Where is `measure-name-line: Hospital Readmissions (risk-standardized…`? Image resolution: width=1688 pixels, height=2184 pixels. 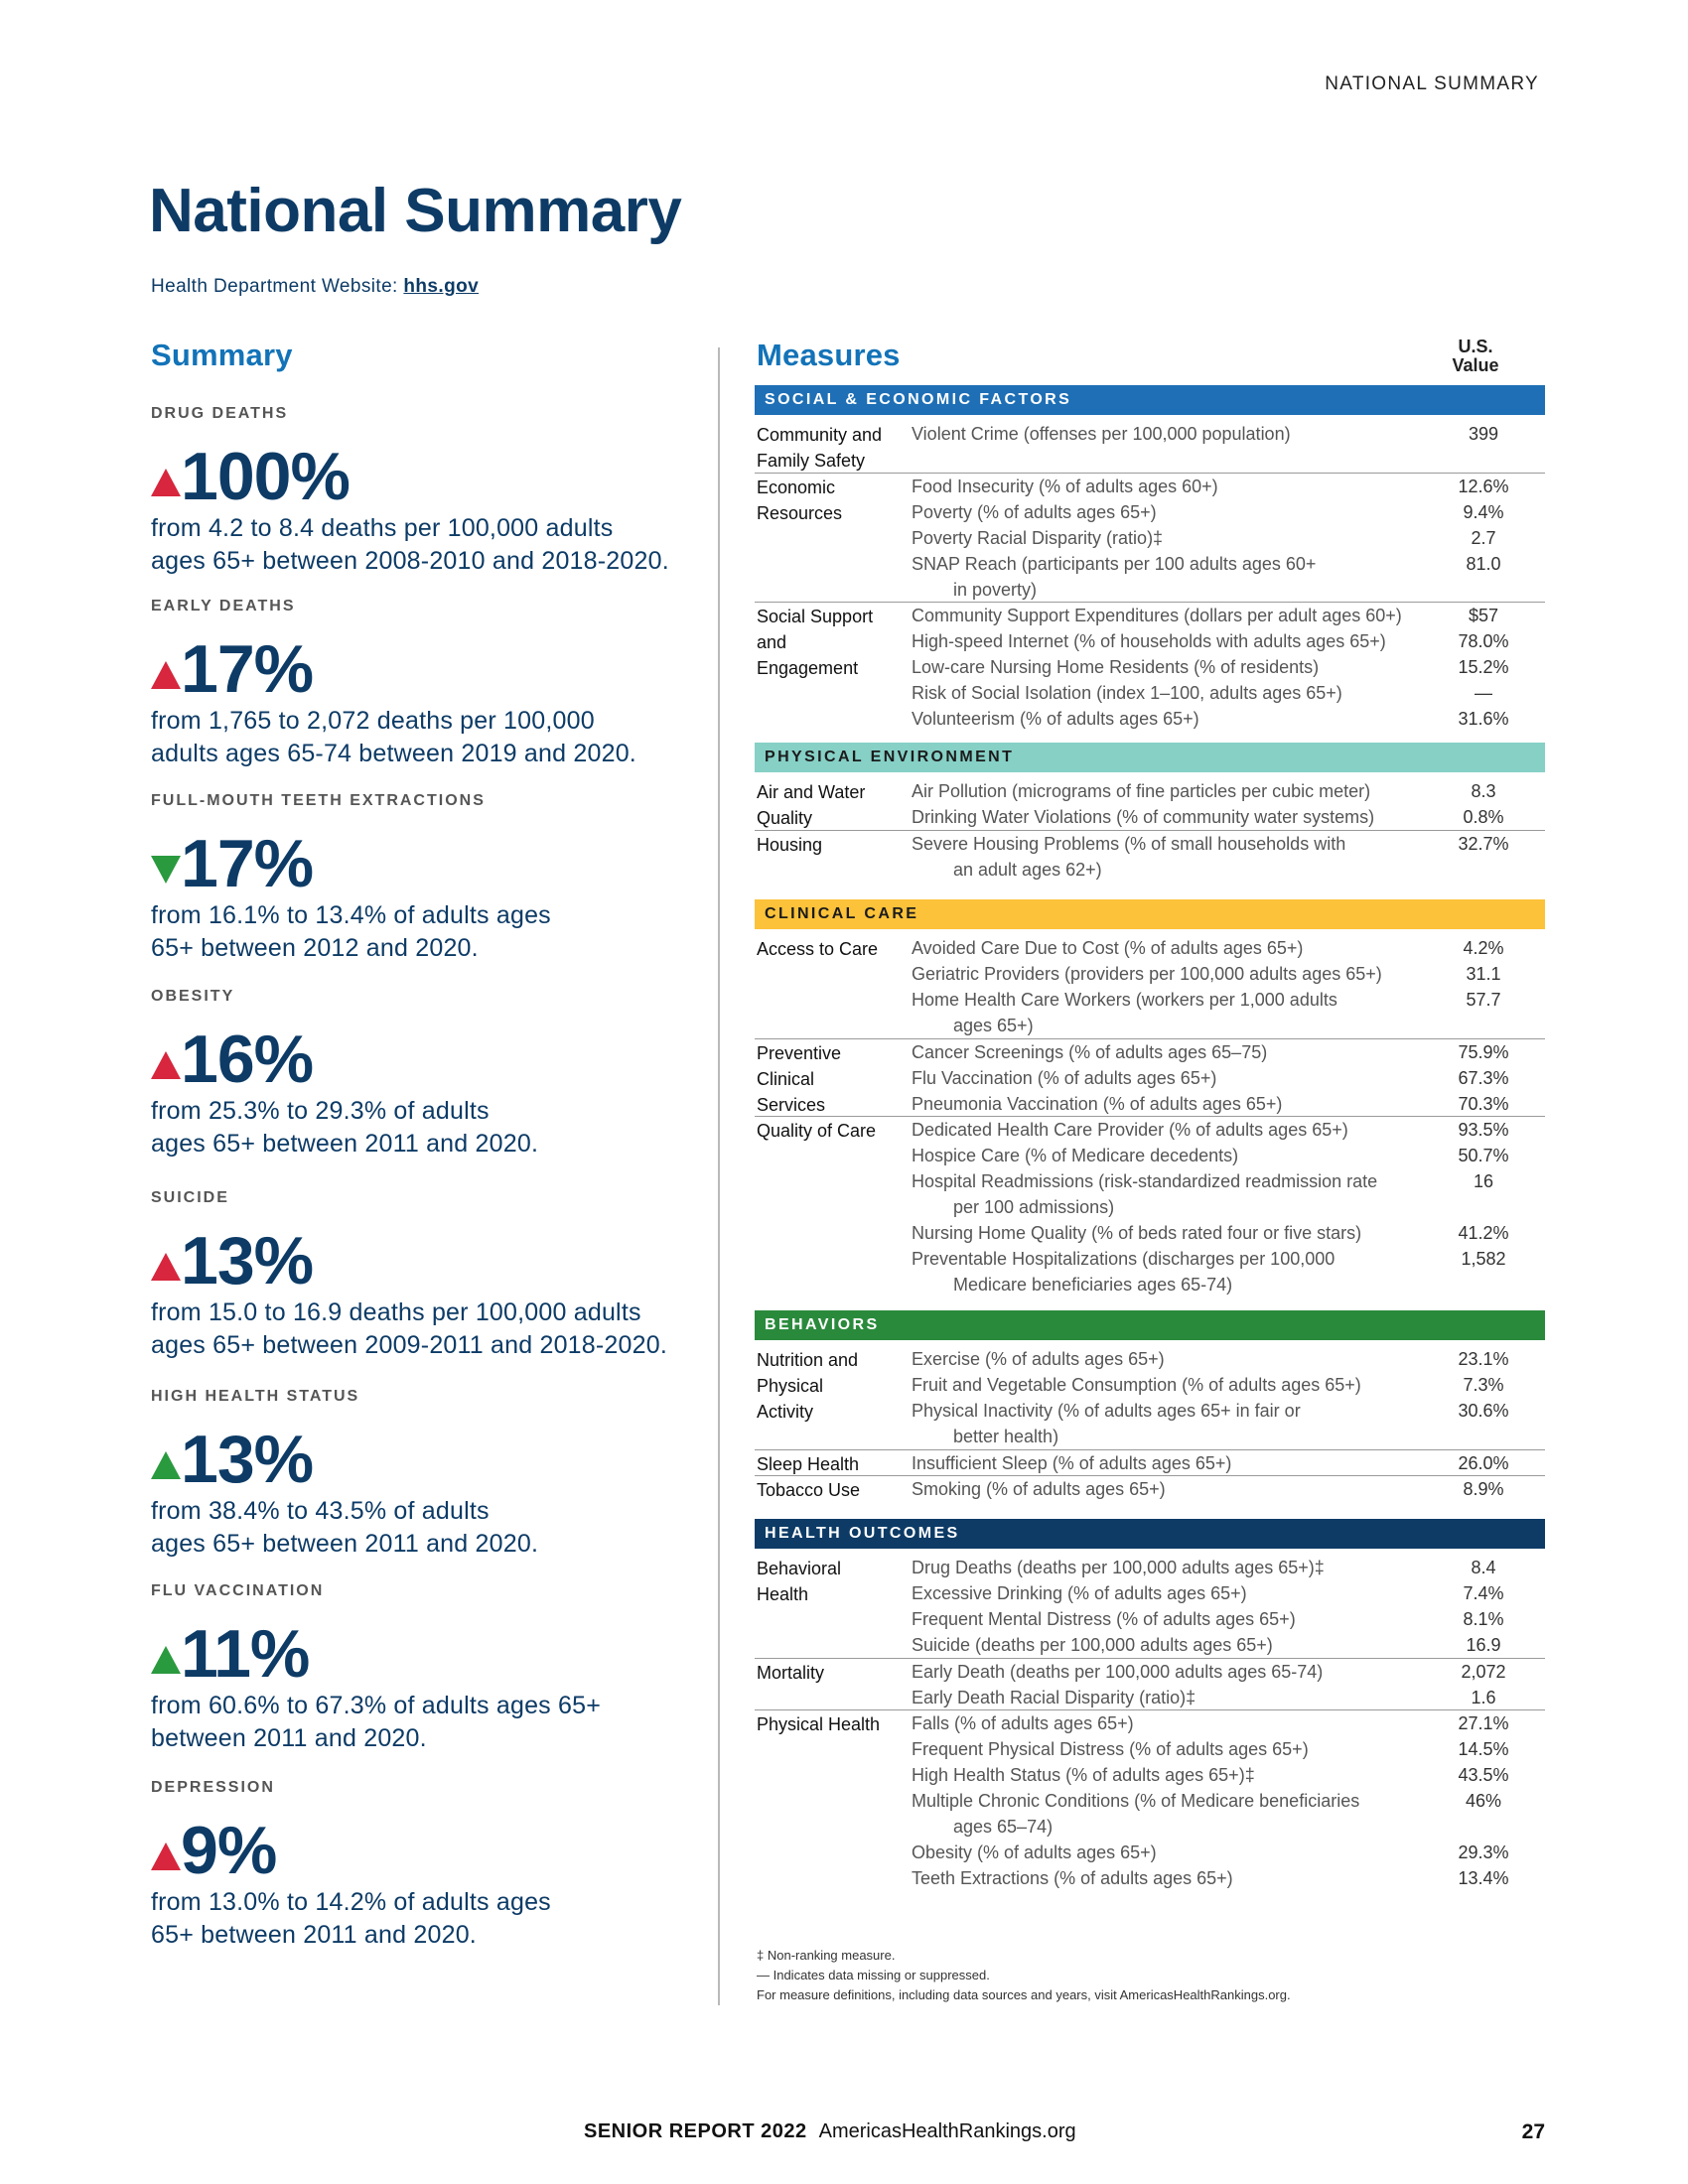
measure-name-line: Hospital Readmissions (risk-standardized… is located at coordinates (1145, 1181).